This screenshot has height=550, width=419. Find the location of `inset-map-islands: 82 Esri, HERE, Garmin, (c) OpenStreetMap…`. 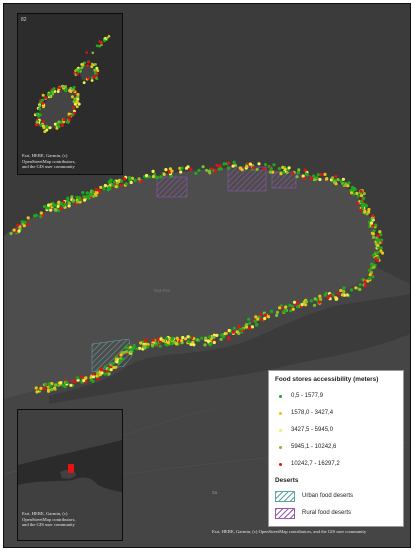

inset-map-islands: 82 Esri, HERE, Garmin, (c) OpenStreetMap… is located at coordinates (70, 94).